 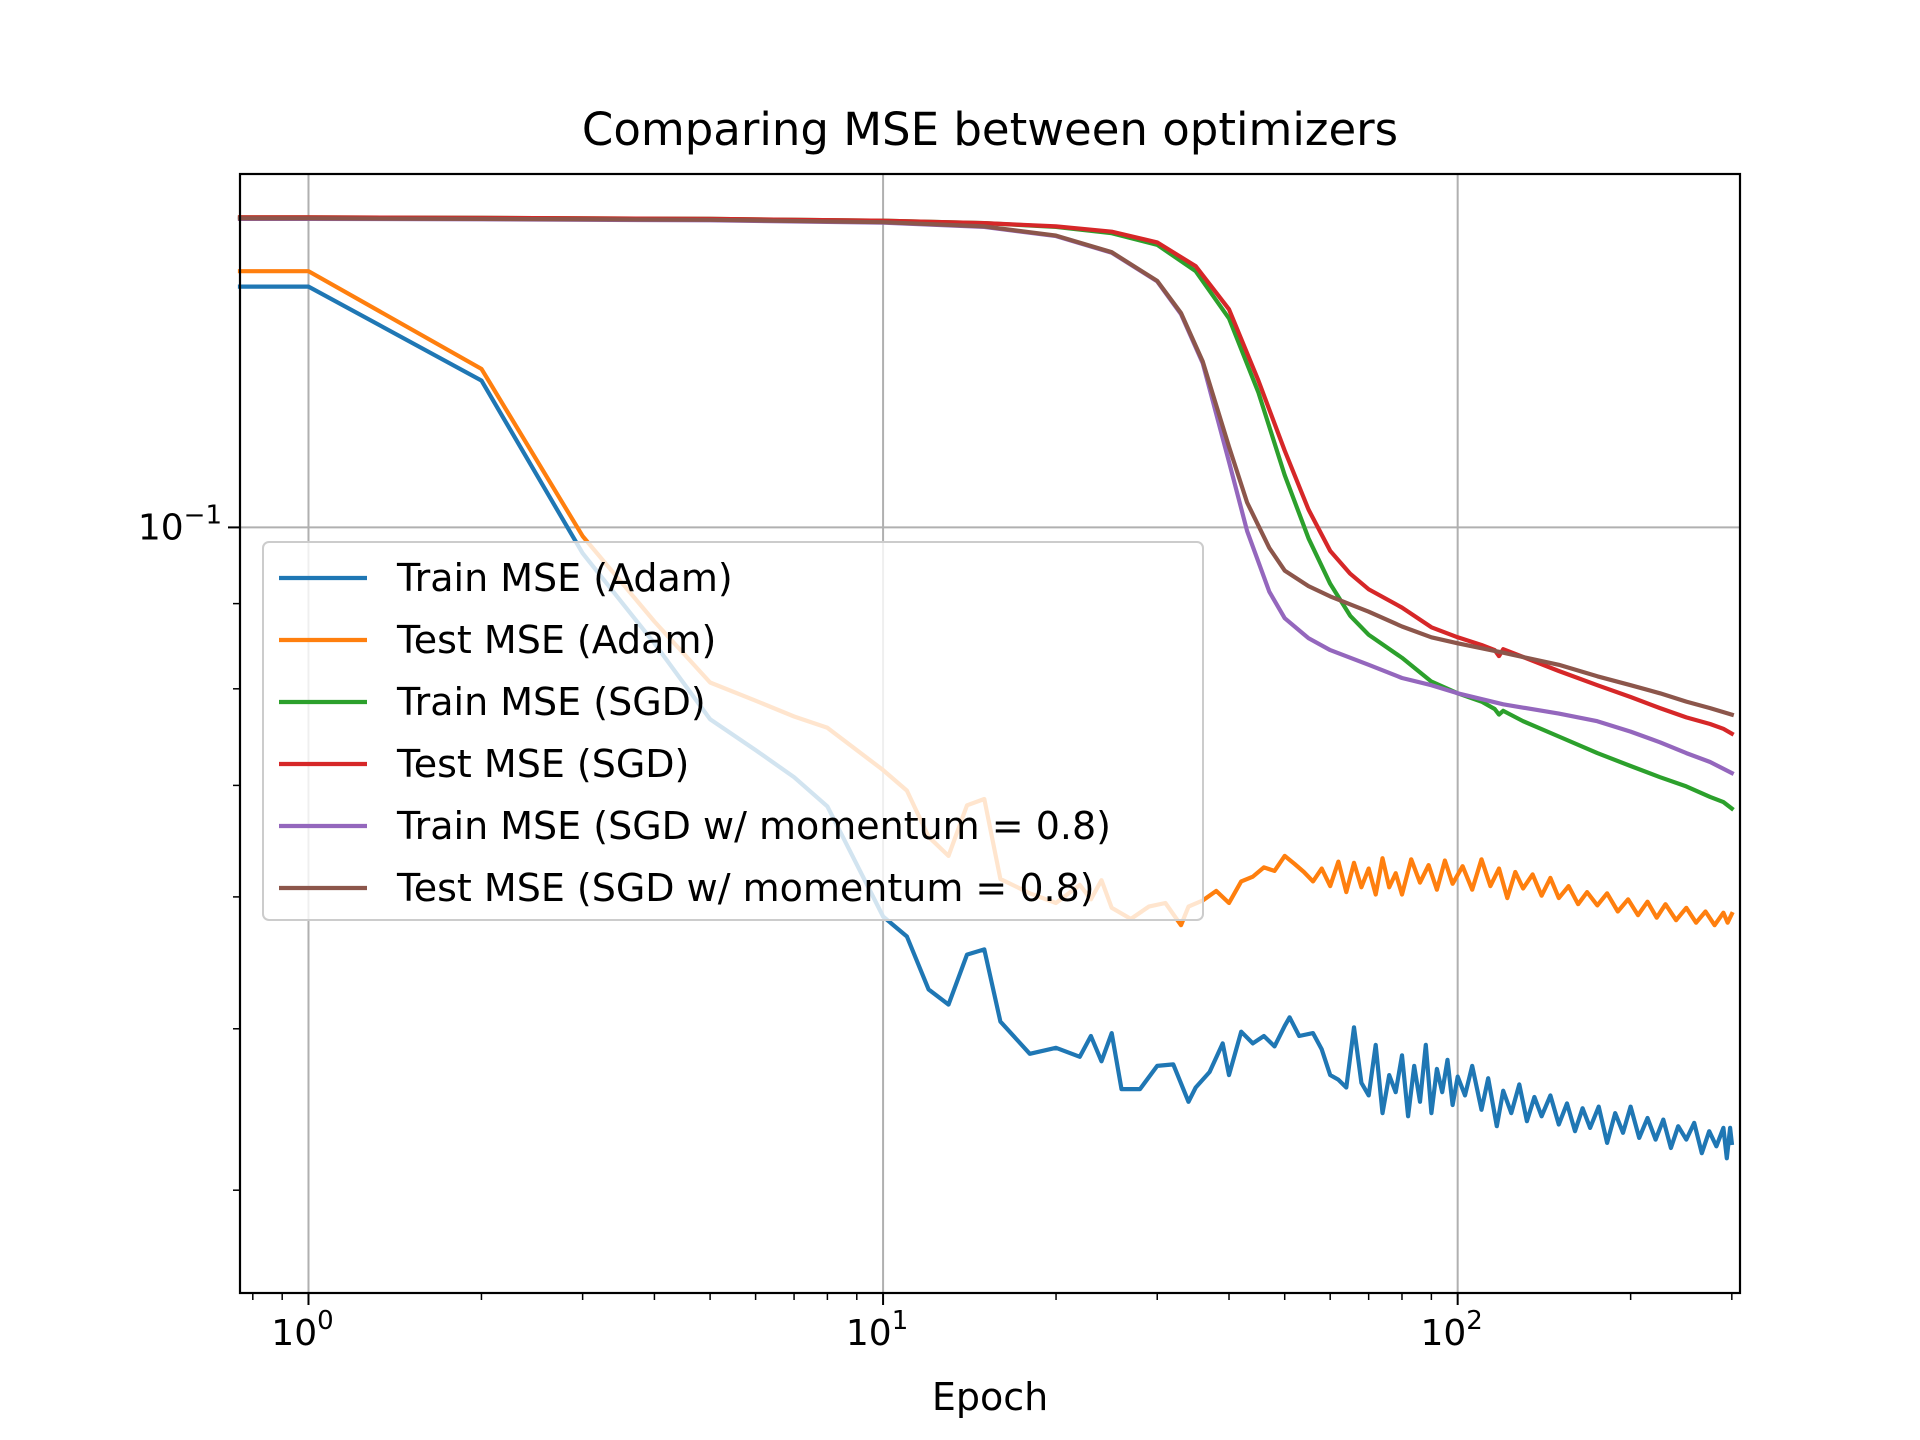 What do you see at coordinates (551, 702) in the screenshot?
I see `legend-label: Train MSE (SGD)` at bounding box center [551, 702].